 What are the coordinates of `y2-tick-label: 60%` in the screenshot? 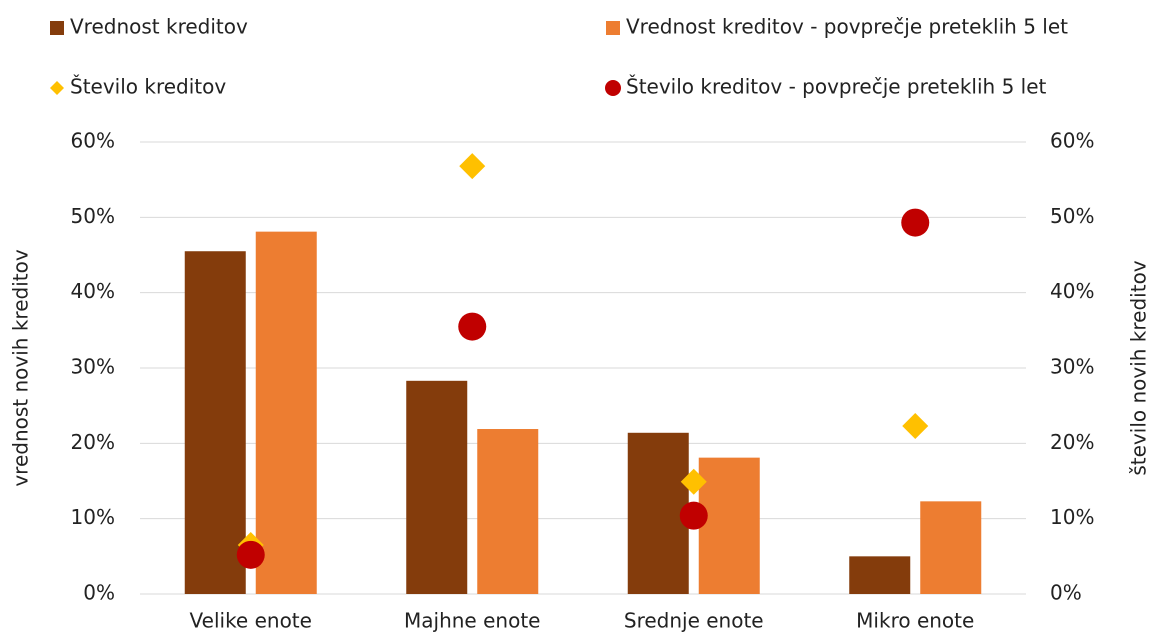 It's located at (1072, 141).